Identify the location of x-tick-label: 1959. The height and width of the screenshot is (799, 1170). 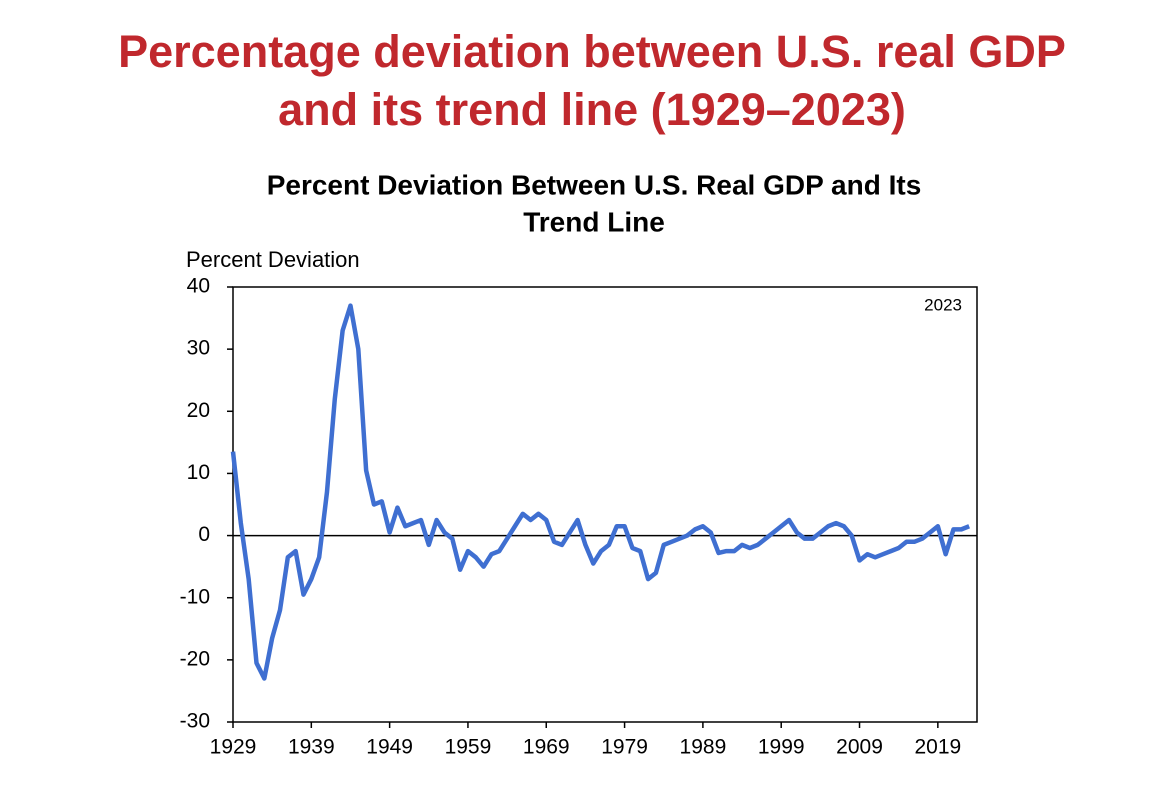
(468, 747).